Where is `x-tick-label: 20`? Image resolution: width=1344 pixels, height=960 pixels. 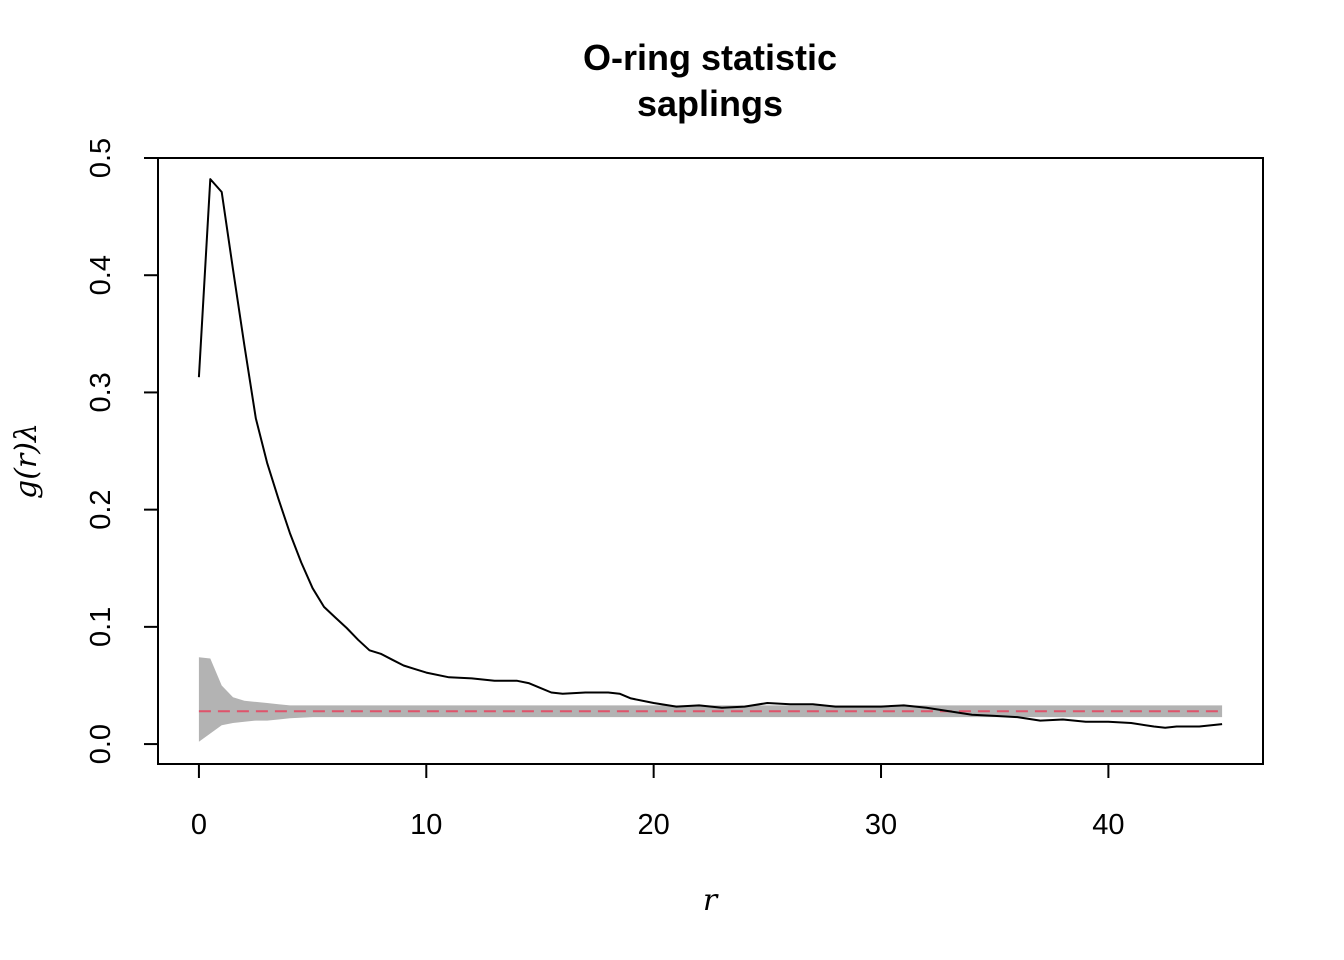
x-tick-label: 20 is located at coordinates (654, 825).